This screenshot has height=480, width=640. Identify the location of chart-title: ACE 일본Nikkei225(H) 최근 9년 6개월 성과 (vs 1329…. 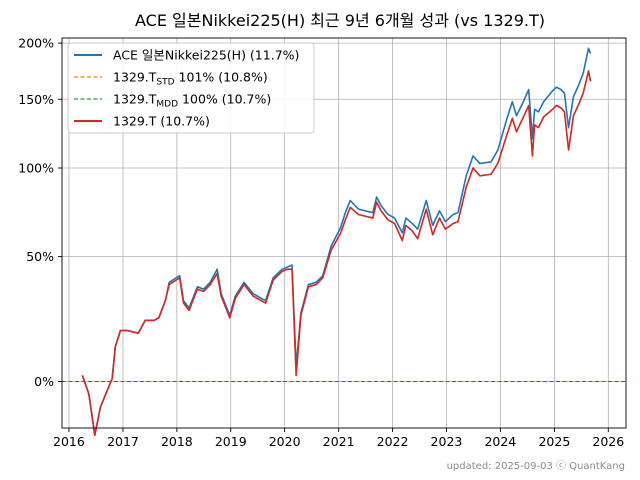
(340, 20).